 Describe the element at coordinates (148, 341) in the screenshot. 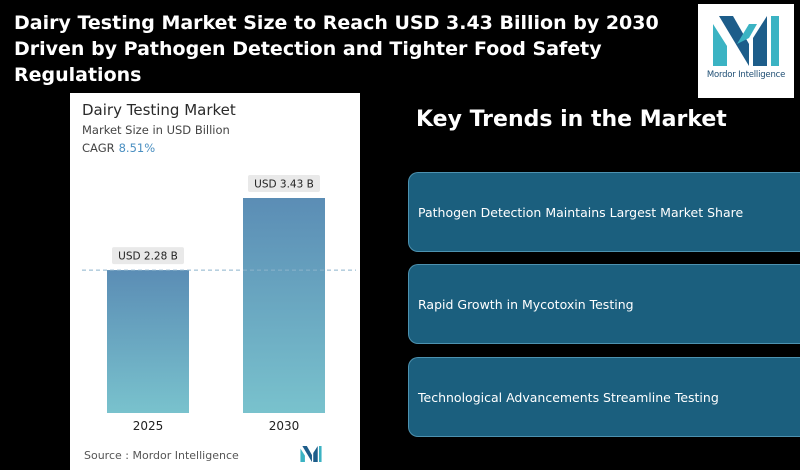

I see `bar-2025` at that location.